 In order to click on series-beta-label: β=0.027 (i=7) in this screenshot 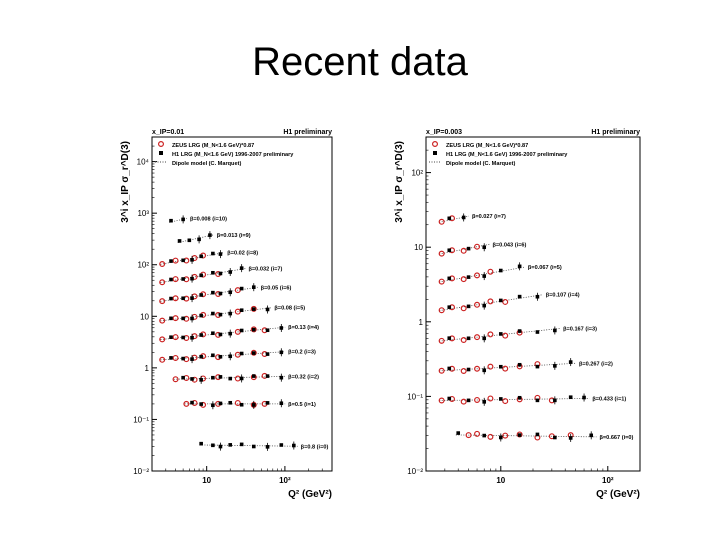, I will do `click(489, 217)`.